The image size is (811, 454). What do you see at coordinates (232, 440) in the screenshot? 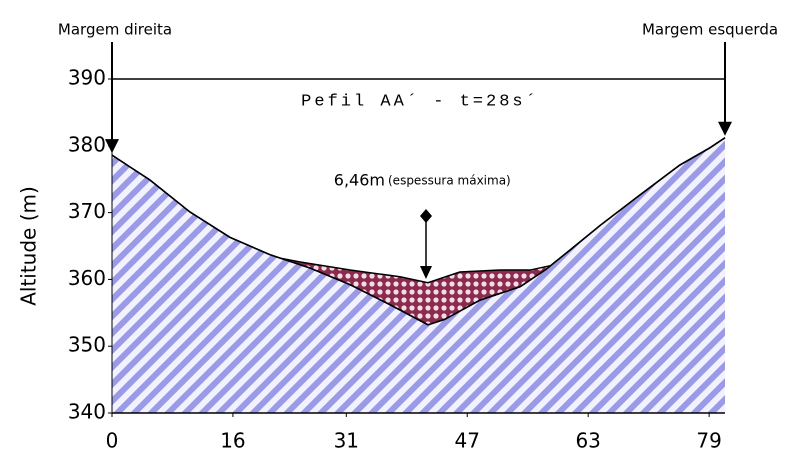
I see `x-tick-label: 16` at bounding box center [232, 440].